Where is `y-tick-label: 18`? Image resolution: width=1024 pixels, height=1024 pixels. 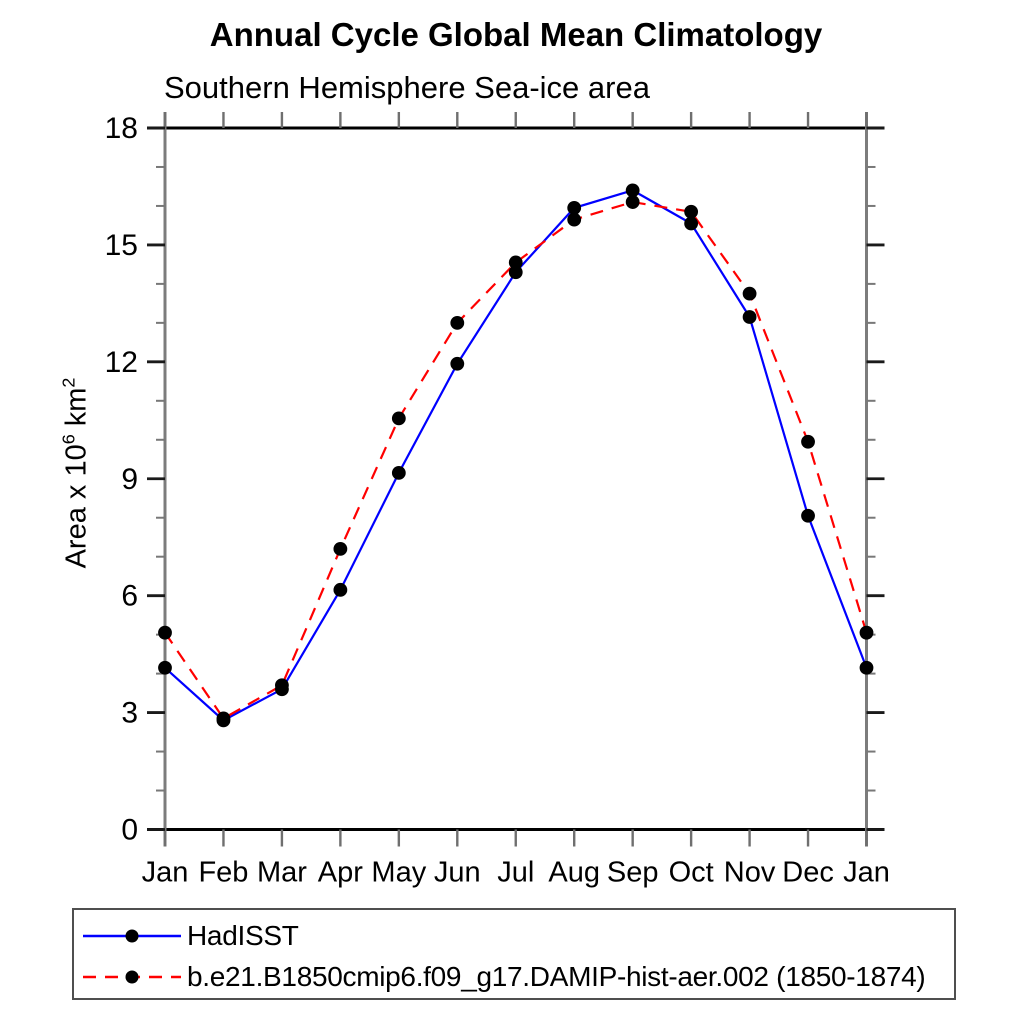
y-tick-label: 18 is located at coordinates (121, 128).